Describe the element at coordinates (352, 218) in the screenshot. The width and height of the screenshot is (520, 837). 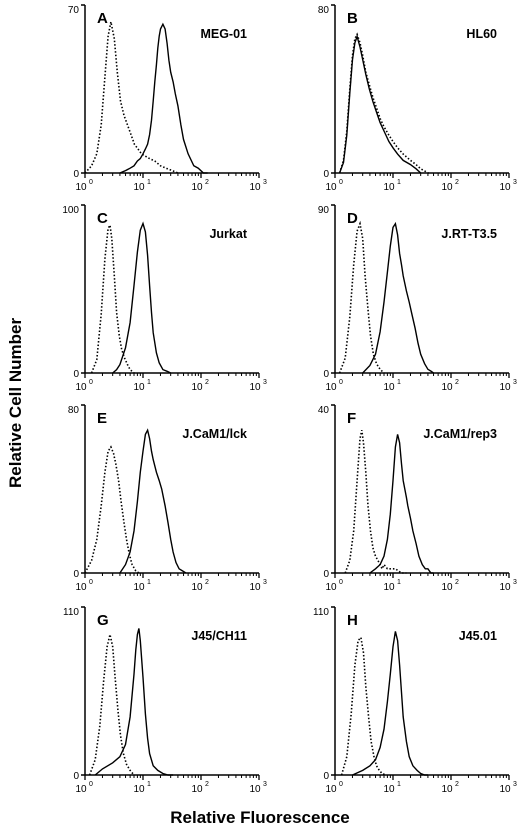
I see `panel-letter: D` at that location.